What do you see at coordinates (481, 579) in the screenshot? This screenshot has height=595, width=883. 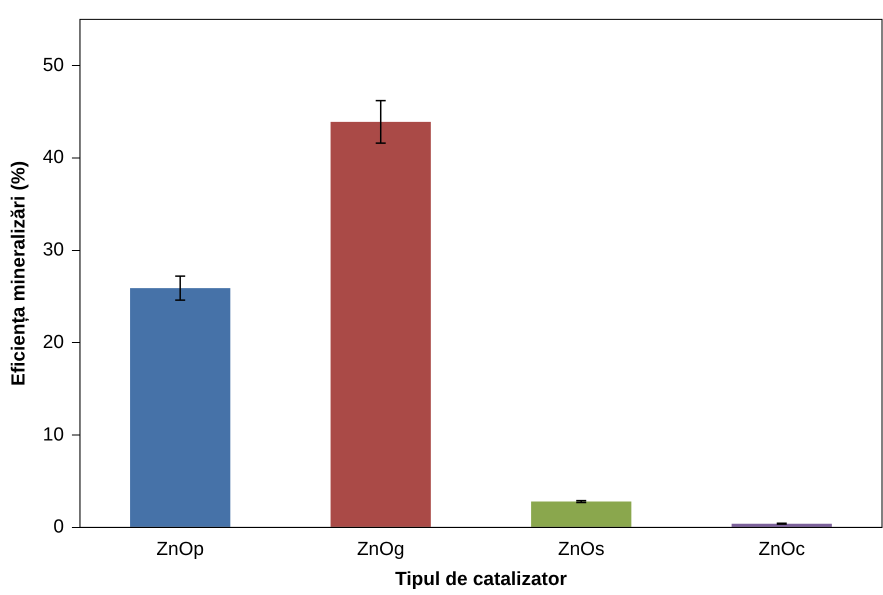 I see `x-axis-title: Tipul de catalizator` at bounding box center [481, 579].